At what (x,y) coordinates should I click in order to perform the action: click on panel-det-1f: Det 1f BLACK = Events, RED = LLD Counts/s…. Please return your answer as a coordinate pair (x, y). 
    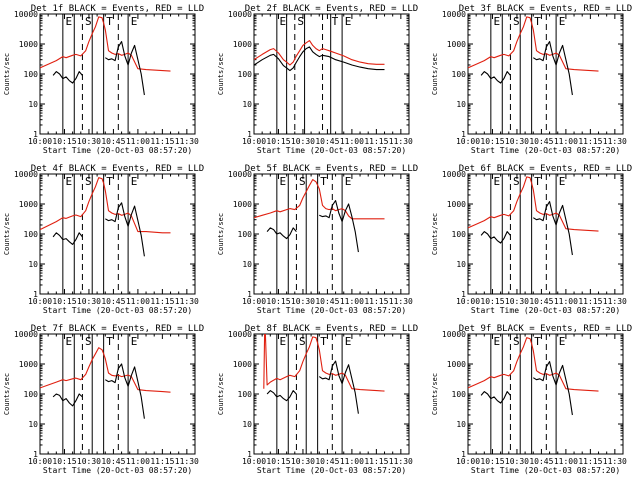
    Looking at the image, I should click on (103, 79).